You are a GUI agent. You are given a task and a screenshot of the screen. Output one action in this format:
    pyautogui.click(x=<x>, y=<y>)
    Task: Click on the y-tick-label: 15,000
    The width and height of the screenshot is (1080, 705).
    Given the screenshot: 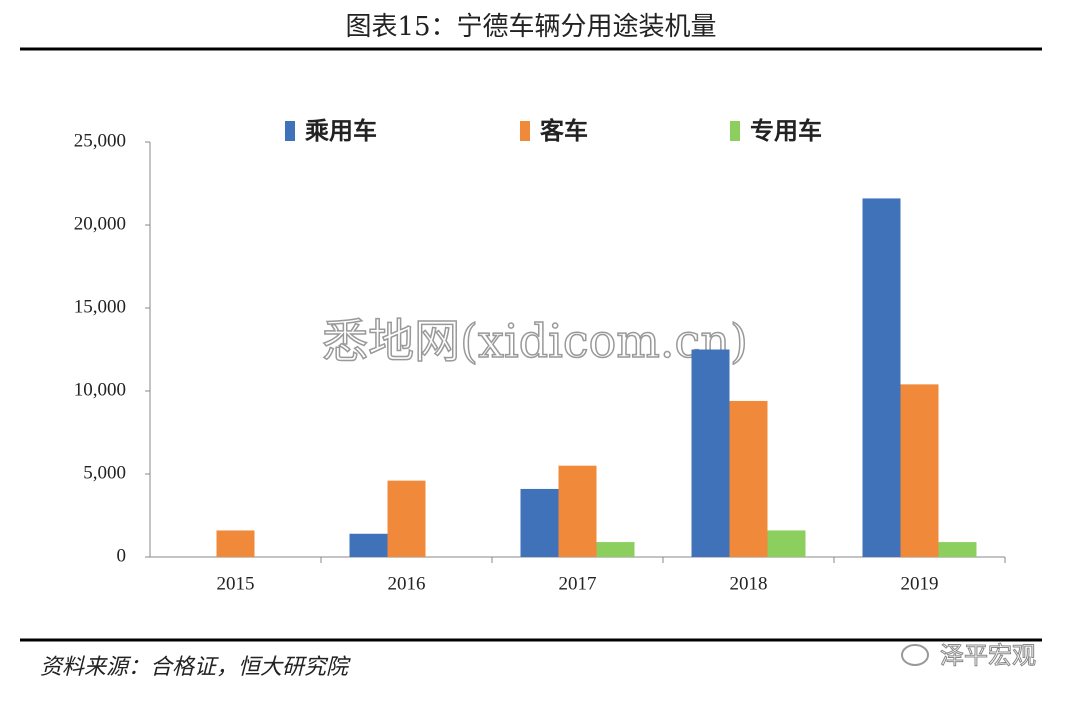 What is the action you would take?
    pyautogui.click(x=100, y=306)
    